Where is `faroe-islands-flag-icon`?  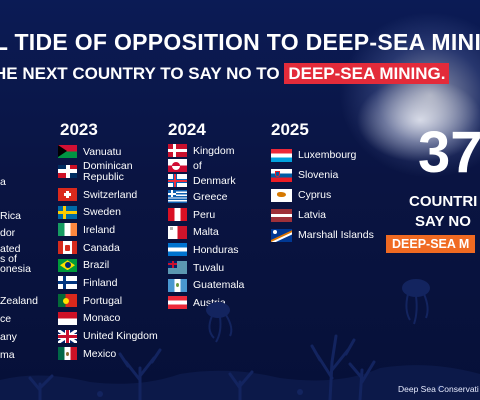 faroe-islands-flag-icon is located at coordinates (177, 180).